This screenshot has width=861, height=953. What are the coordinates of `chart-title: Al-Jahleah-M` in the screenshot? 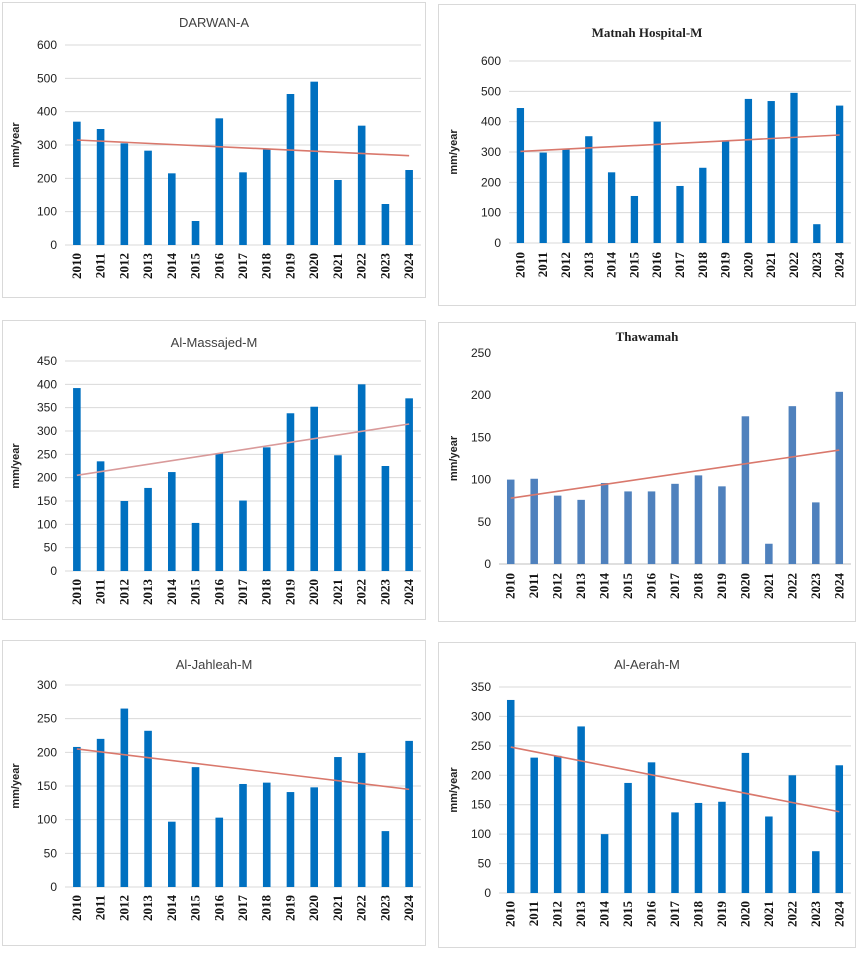 It's located at (214, 664).